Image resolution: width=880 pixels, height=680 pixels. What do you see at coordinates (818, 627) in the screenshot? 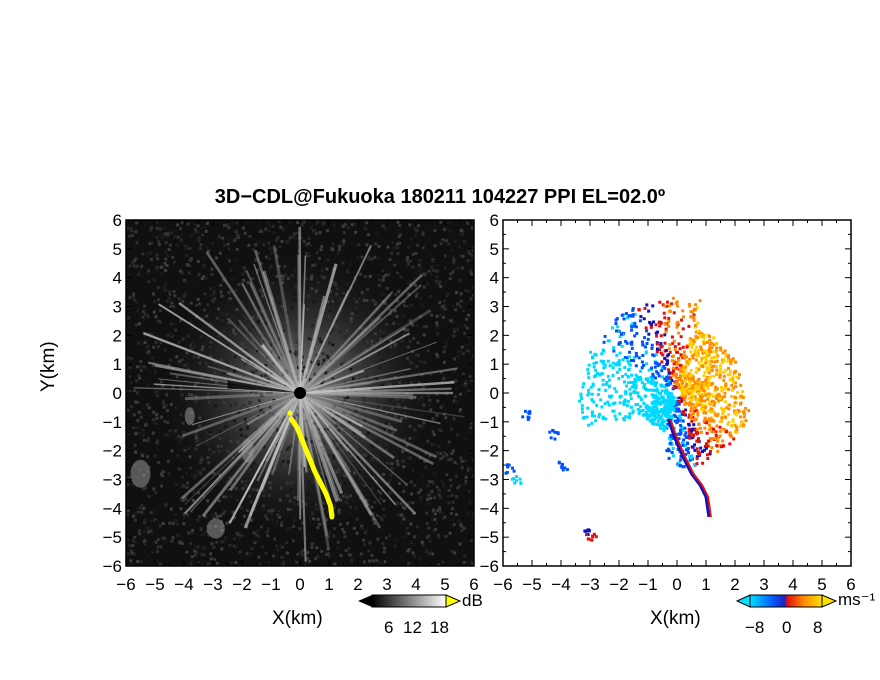
I see `velocity-colorbar-tick: 8` at bounding box center [818, 627].